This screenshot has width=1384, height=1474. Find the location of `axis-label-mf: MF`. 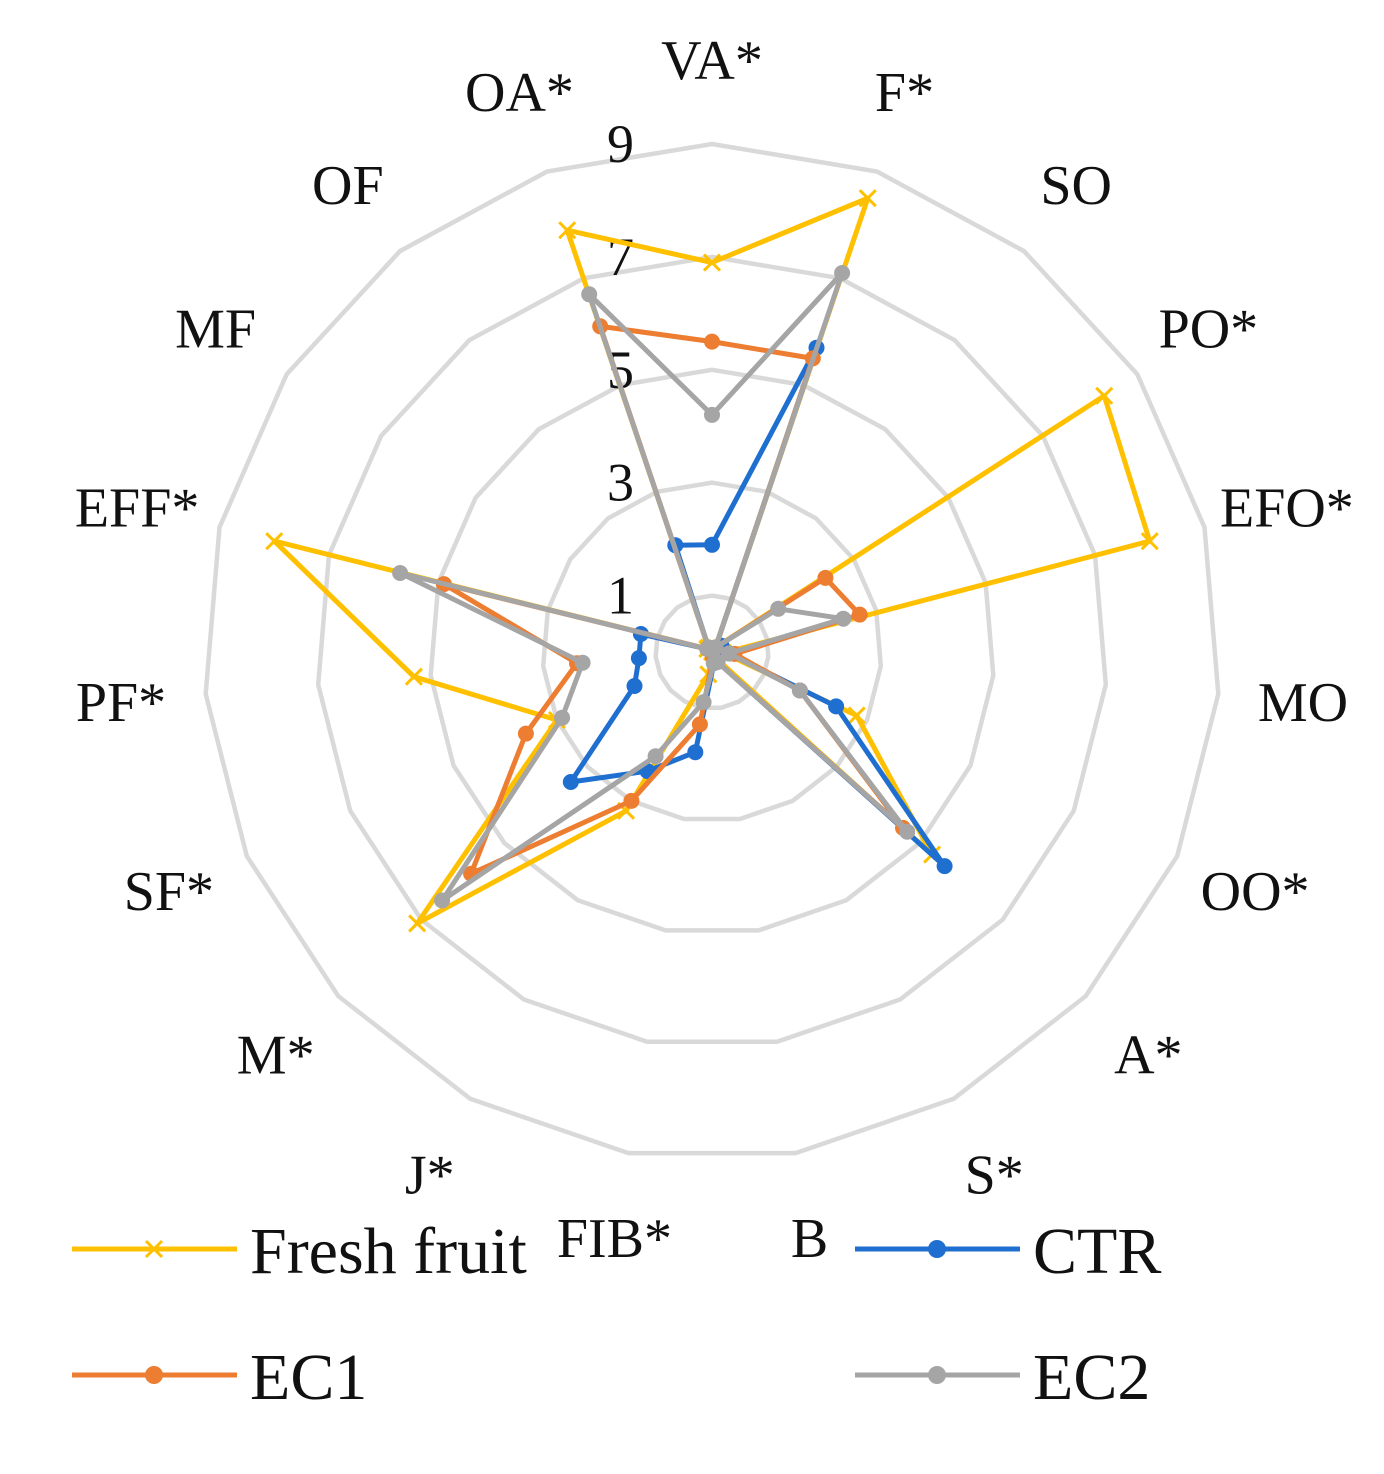

axis-label-mf: MF is located at coordinates (215, 330).